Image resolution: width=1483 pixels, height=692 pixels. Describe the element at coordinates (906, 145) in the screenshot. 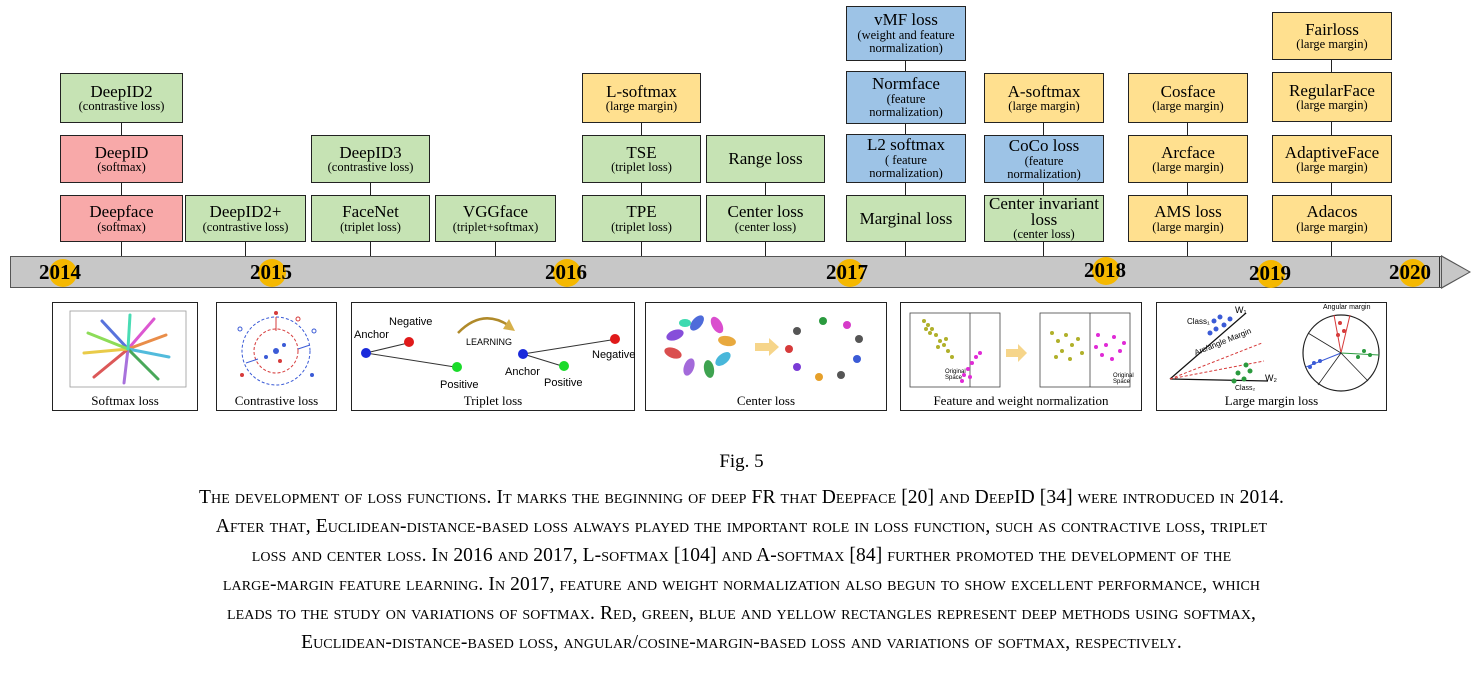

I see `box-title: L2 softmax` at that location.